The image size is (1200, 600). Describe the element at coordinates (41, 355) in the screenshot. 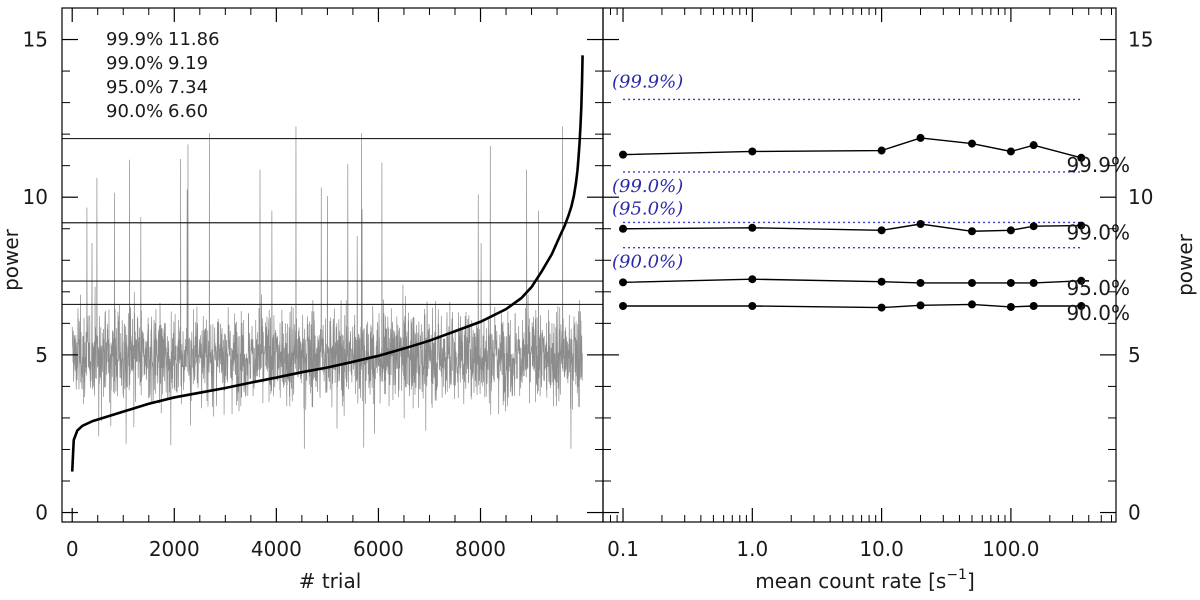

I see `left-y-tick-label-1: 5` at that location.